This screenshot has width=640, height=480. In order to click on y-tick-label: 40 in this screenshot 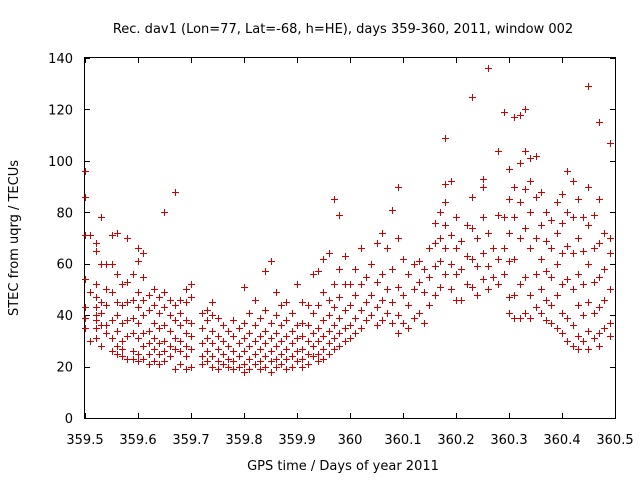, I will do `click(64, 316)`.